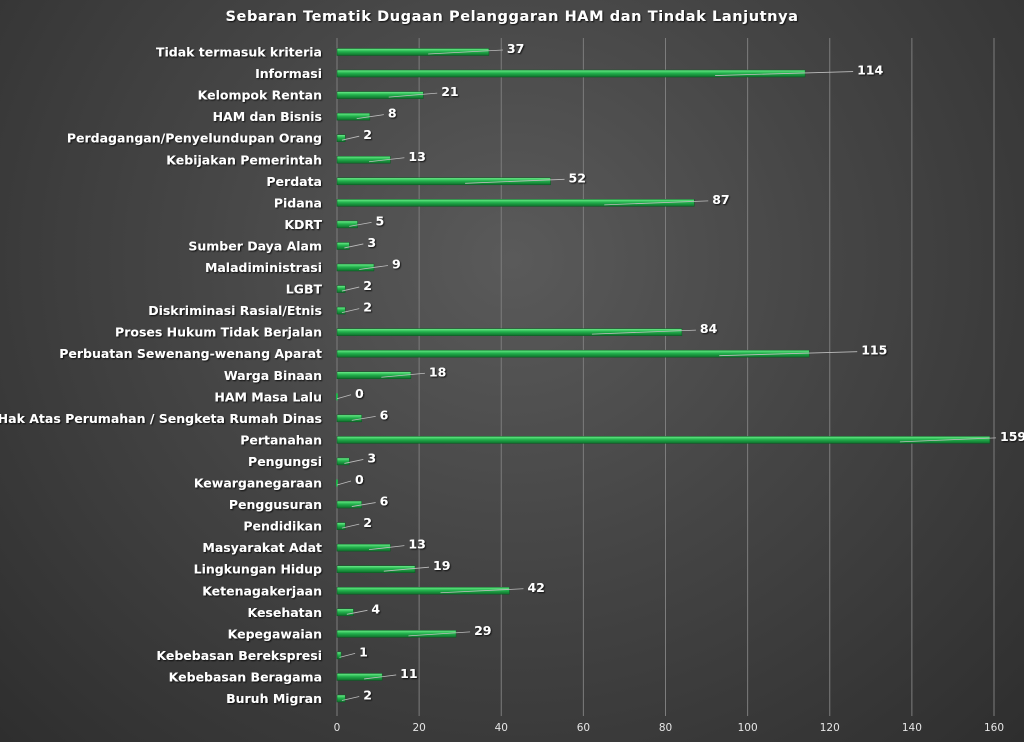 The width and height of the screenshot is (1024, 742). I want to click on category-label: Pidana, so click(298, 202).